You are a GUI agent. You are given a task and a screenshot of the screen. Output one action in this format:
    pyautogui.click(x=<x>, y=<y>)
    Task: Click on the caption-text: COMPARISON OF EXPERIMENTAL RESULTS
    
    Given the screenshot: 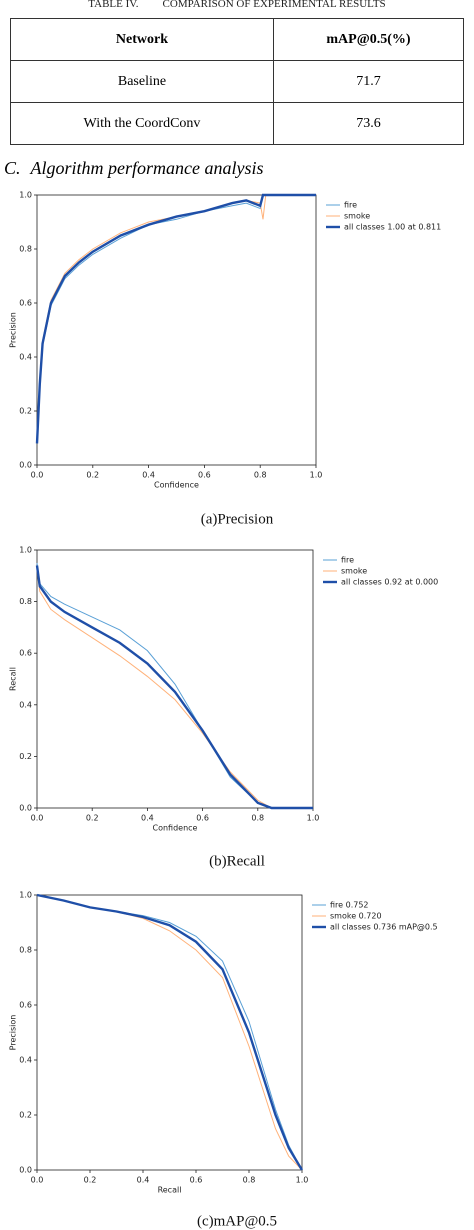 What is the action you would take?
    pyautogui.click(x=274, y=5)
    